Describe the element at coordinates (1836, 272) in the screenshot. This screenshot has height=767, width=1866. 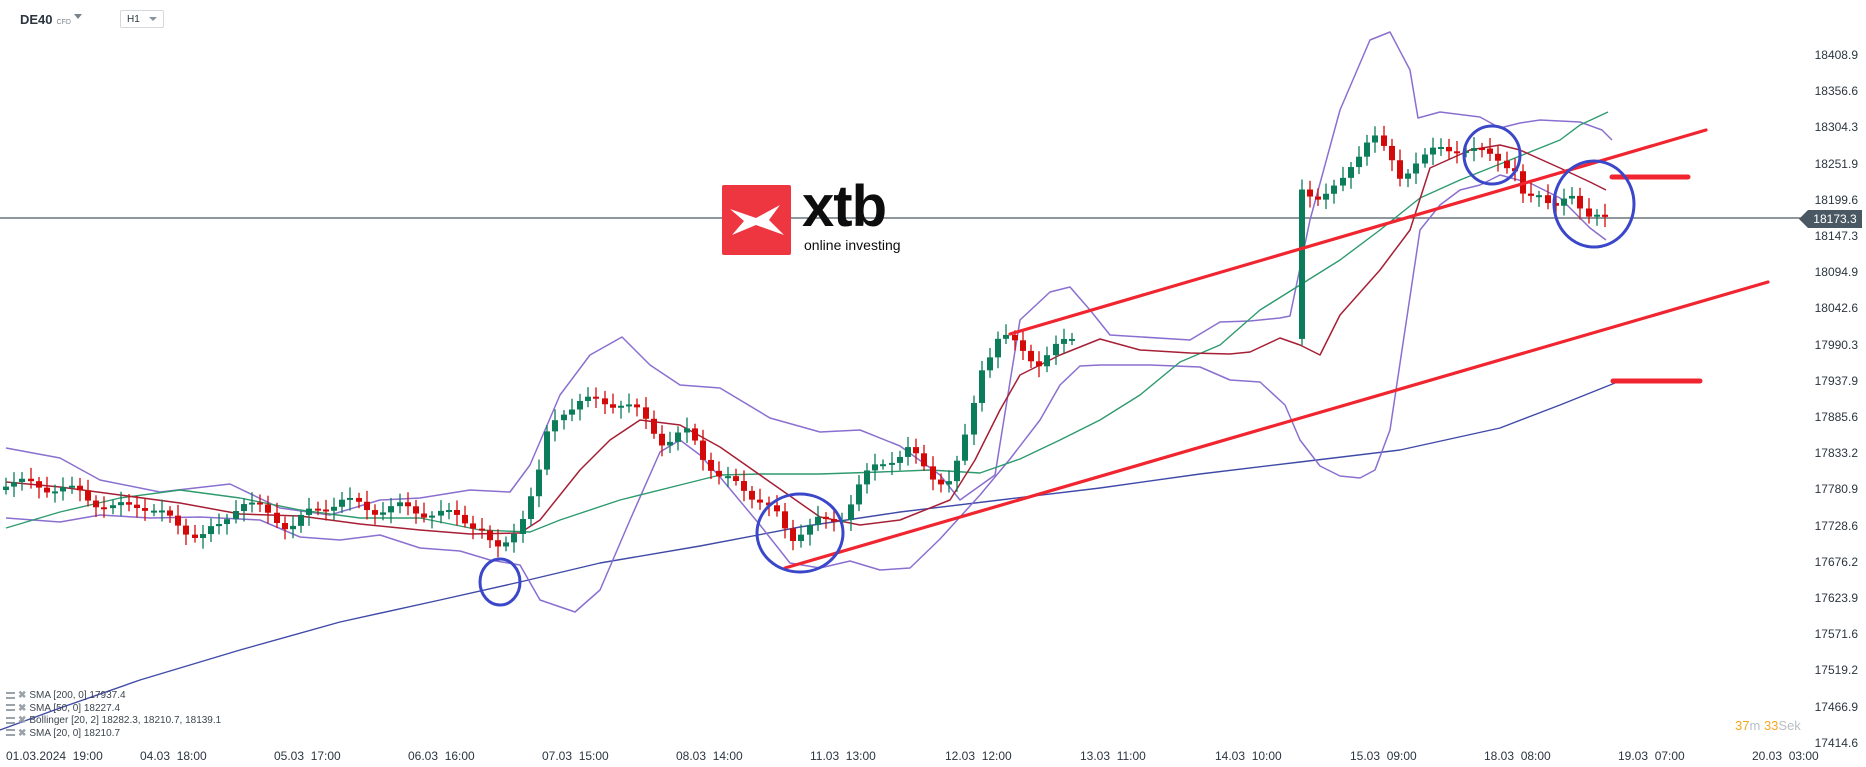
I see `price-axis-label: 18094.9` at that location.